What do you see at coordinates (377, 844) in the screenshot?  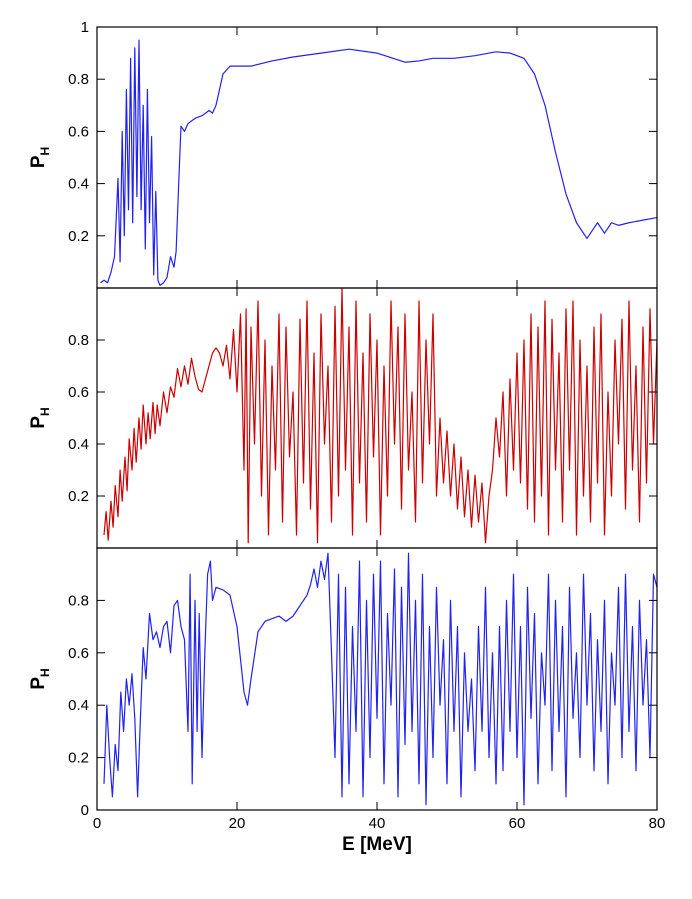 I see `x-axis-label: E [MeV]` at bounding box center [377, 844].